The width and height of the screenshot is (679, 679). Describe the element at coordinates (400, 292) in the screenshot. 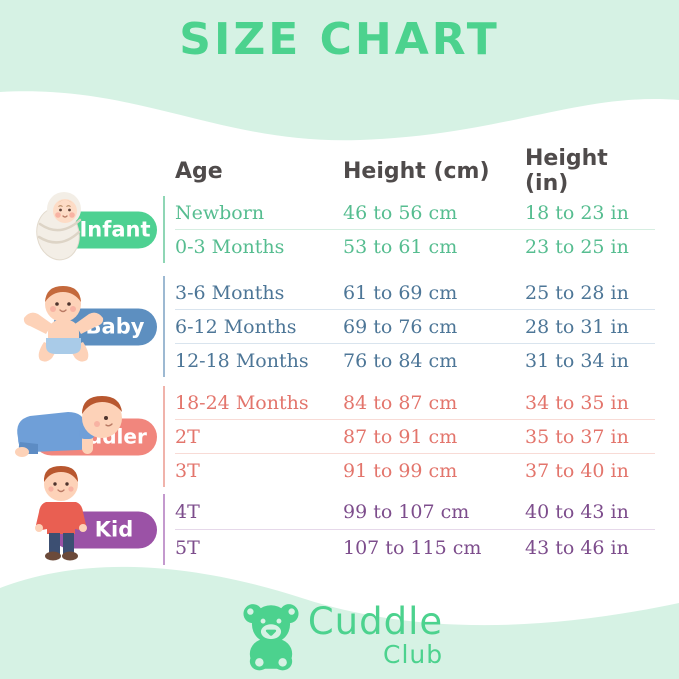

I see `height-cm-cell: 61 to 69 cm` at that location.